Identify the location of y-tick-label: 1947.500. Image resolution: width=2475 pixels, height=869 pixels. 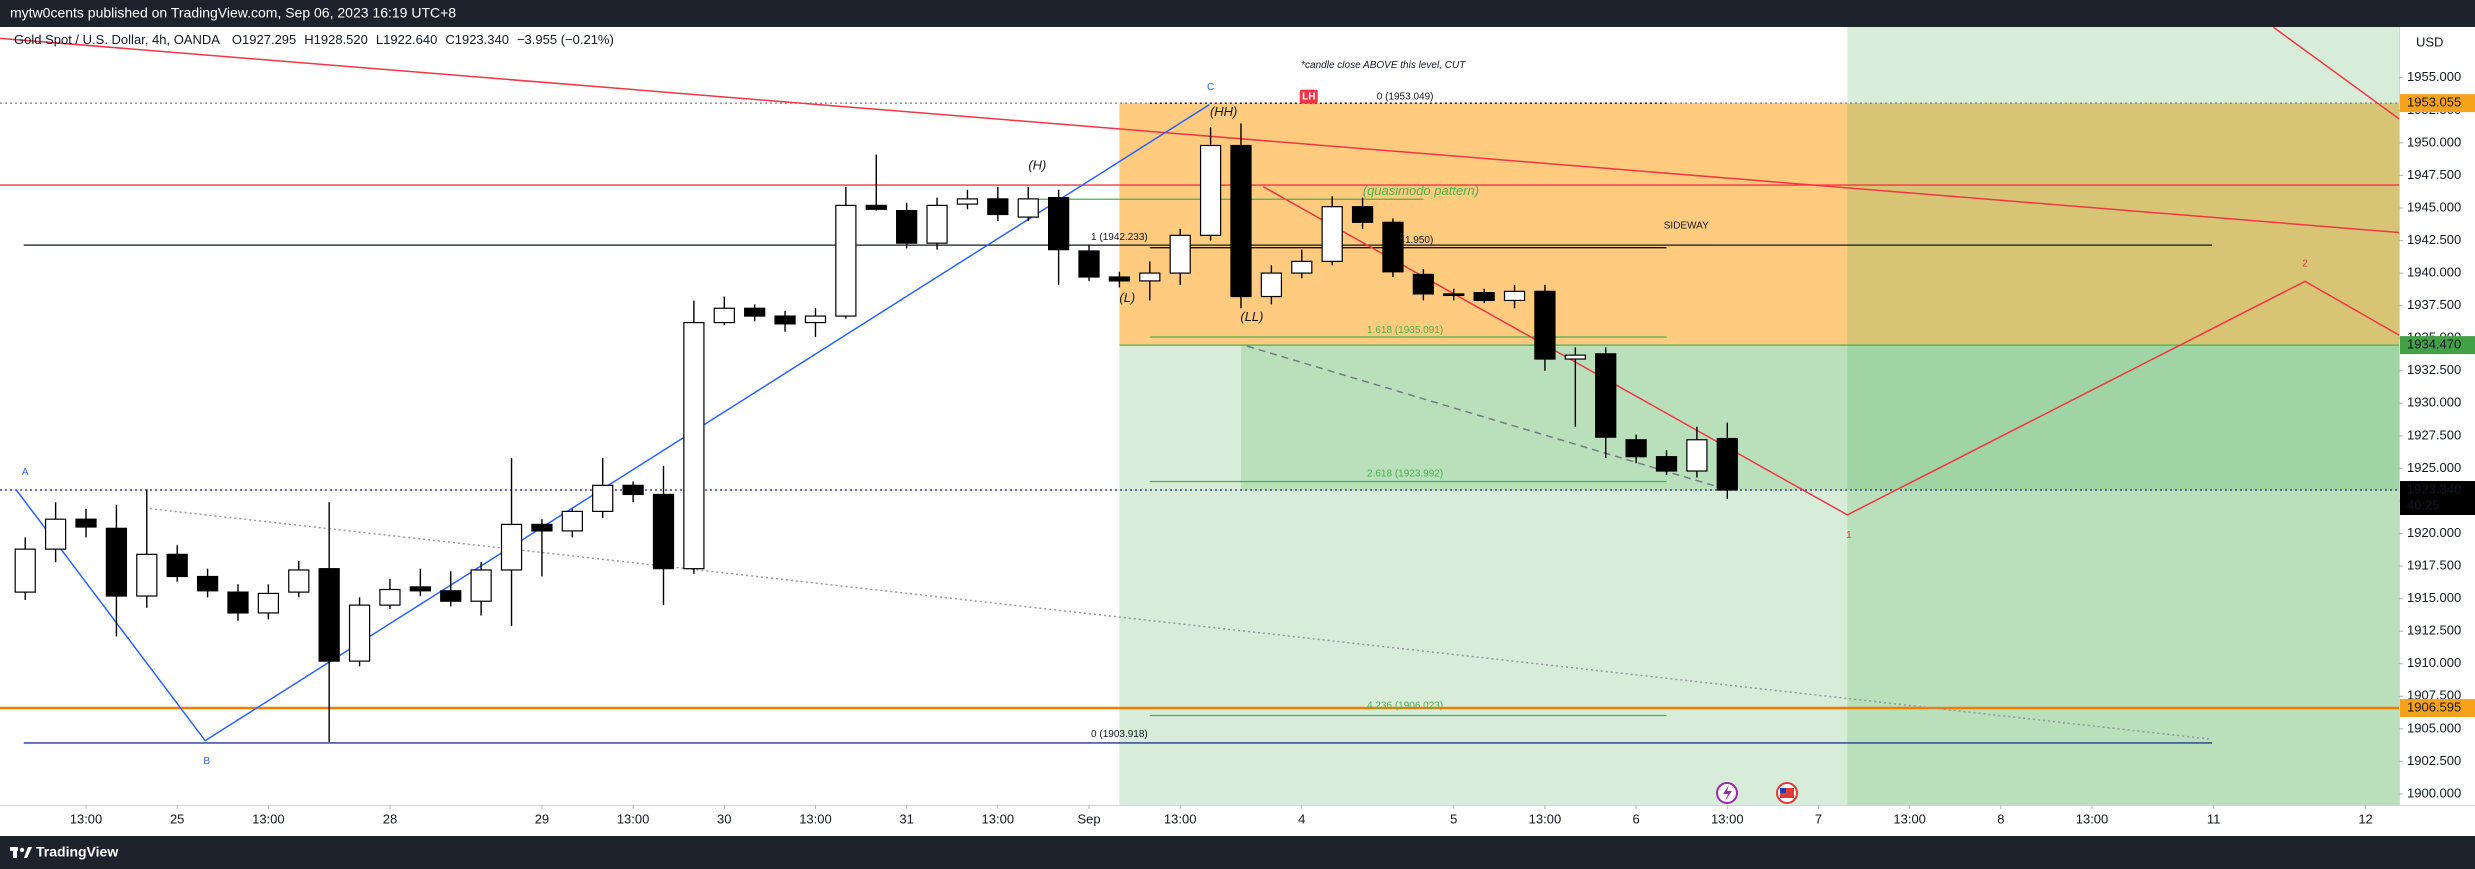
(2434, 174).